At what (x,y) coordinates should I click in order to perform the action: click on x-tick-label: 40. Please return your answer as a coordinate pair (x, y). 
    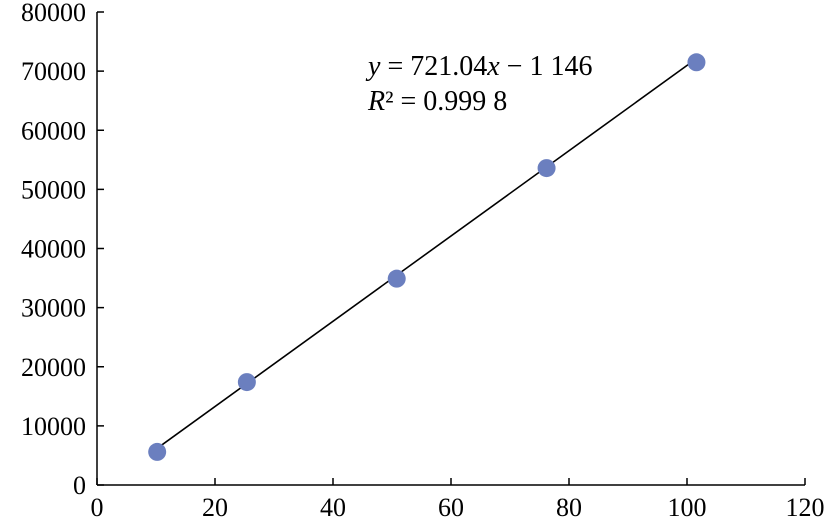
    Looking at the image, I should click on (333, 507).